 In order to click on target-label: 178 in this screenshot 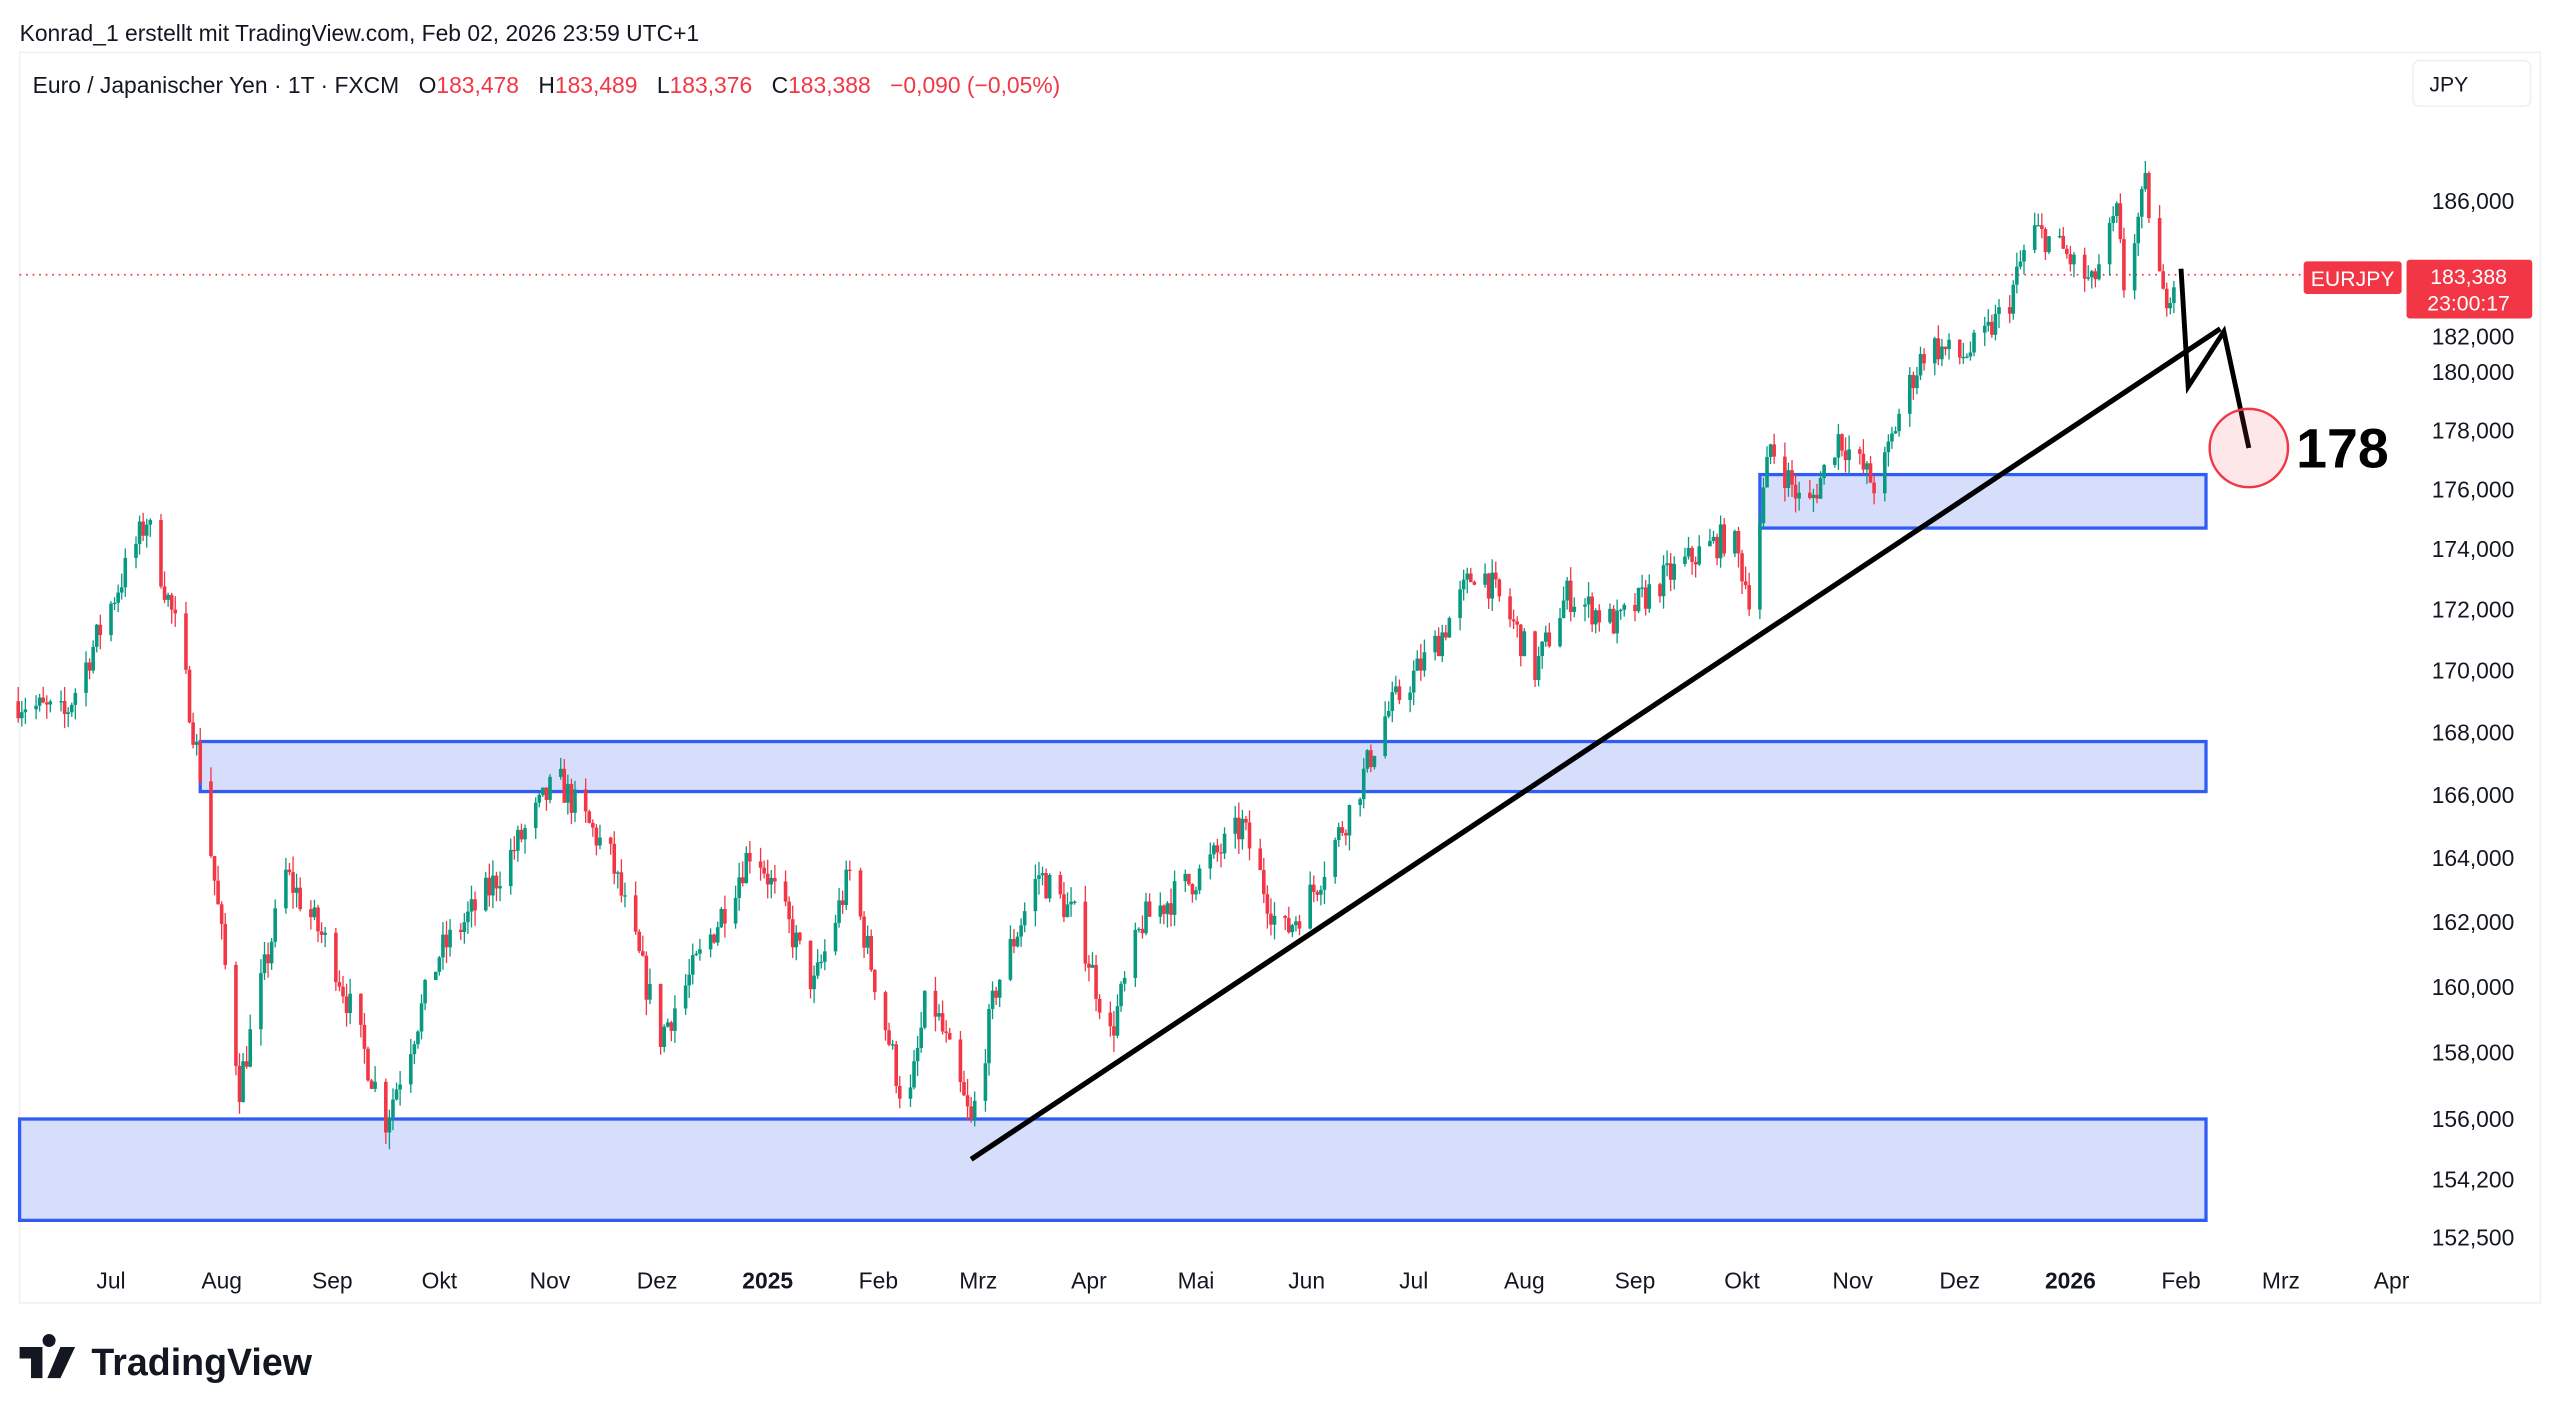, I will do `click(2342, 449)`.